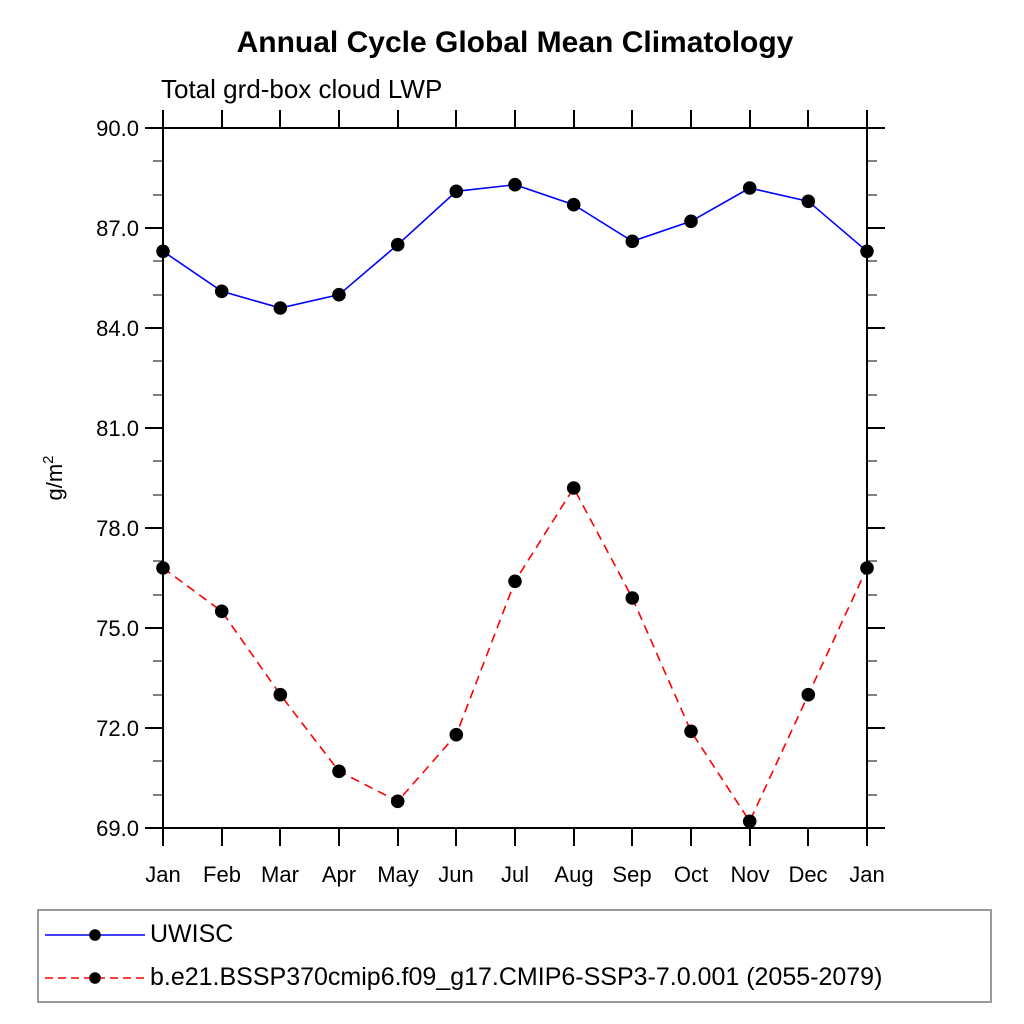 The width and height of the screenshot is (1024, 1024). Describe the element at coordinates (221, 291) in the screenshot. I see `series-0-point-Feb` at that location.